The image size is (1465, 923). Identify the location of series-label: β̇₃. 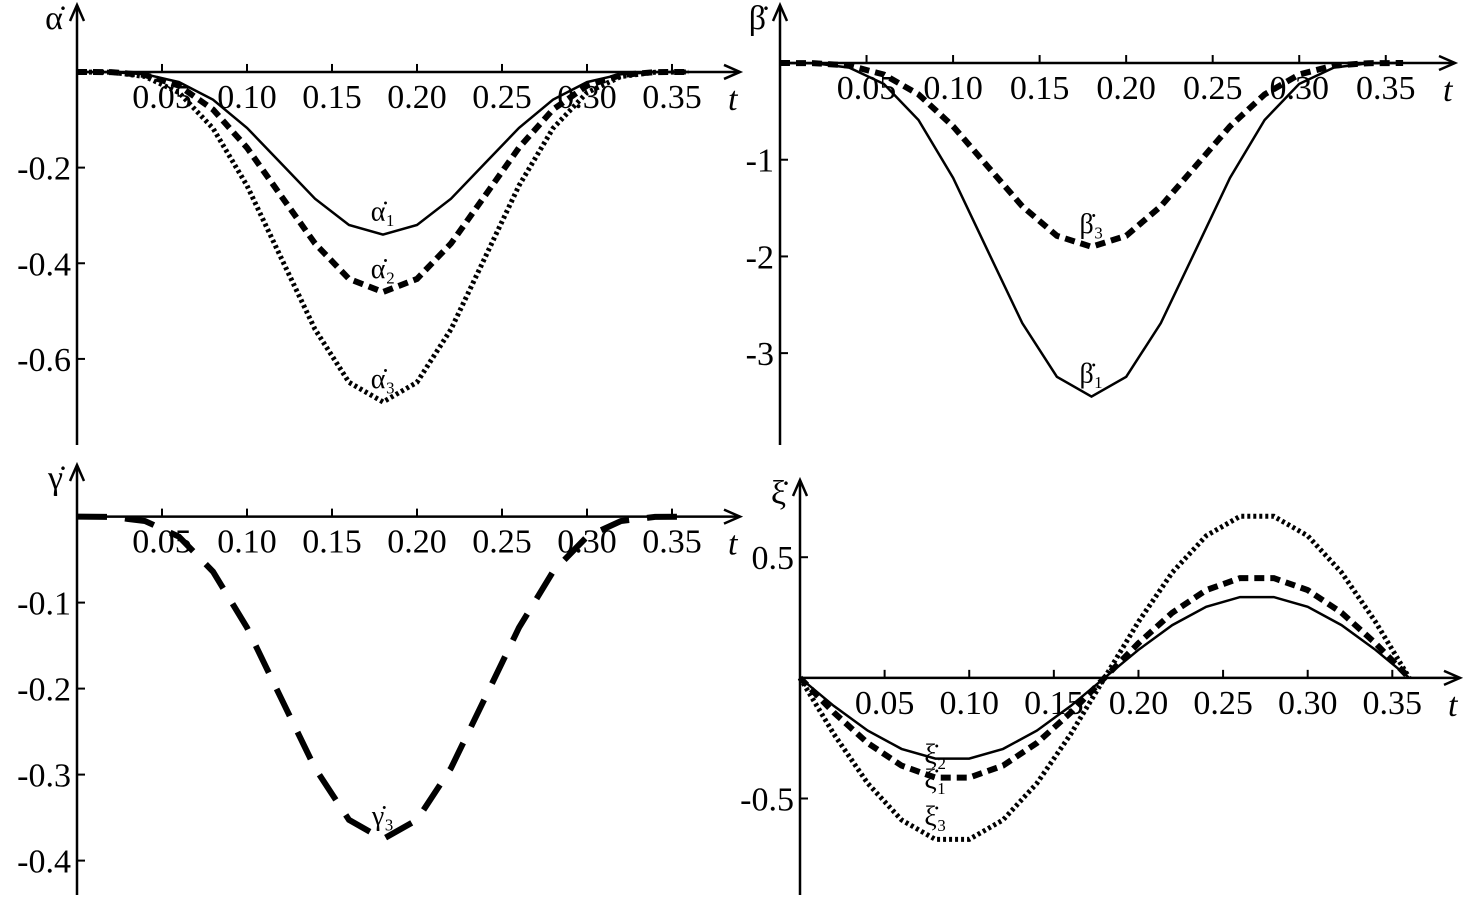
(1092, 224).